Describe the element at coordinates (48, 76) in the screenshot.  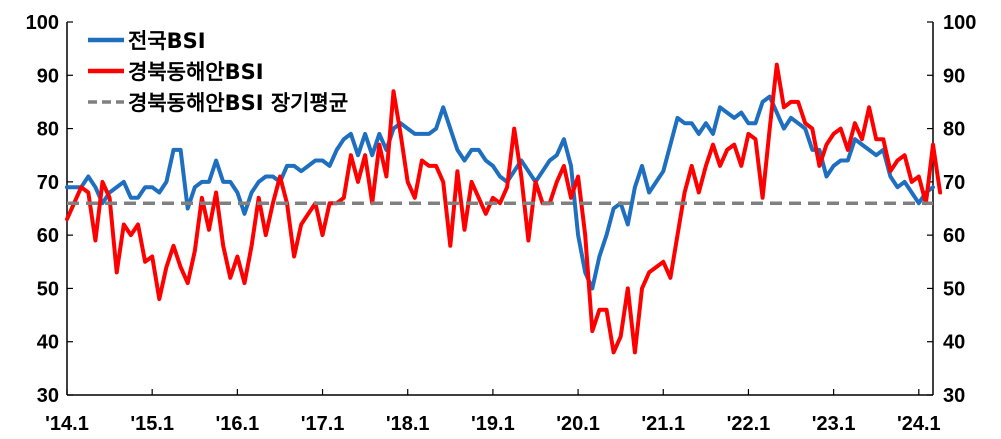
I see `y-tick-label-left: 90` at that location.